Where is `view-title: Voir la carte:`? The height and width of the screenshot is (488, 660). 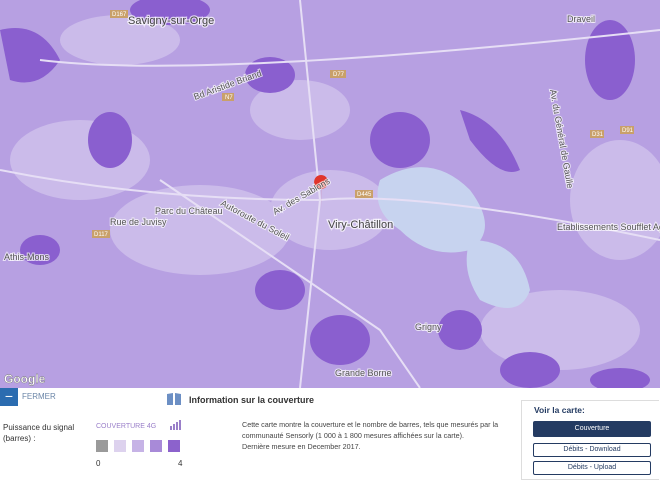 view-title: Voir la carte: is located at coordinates (559, 410).